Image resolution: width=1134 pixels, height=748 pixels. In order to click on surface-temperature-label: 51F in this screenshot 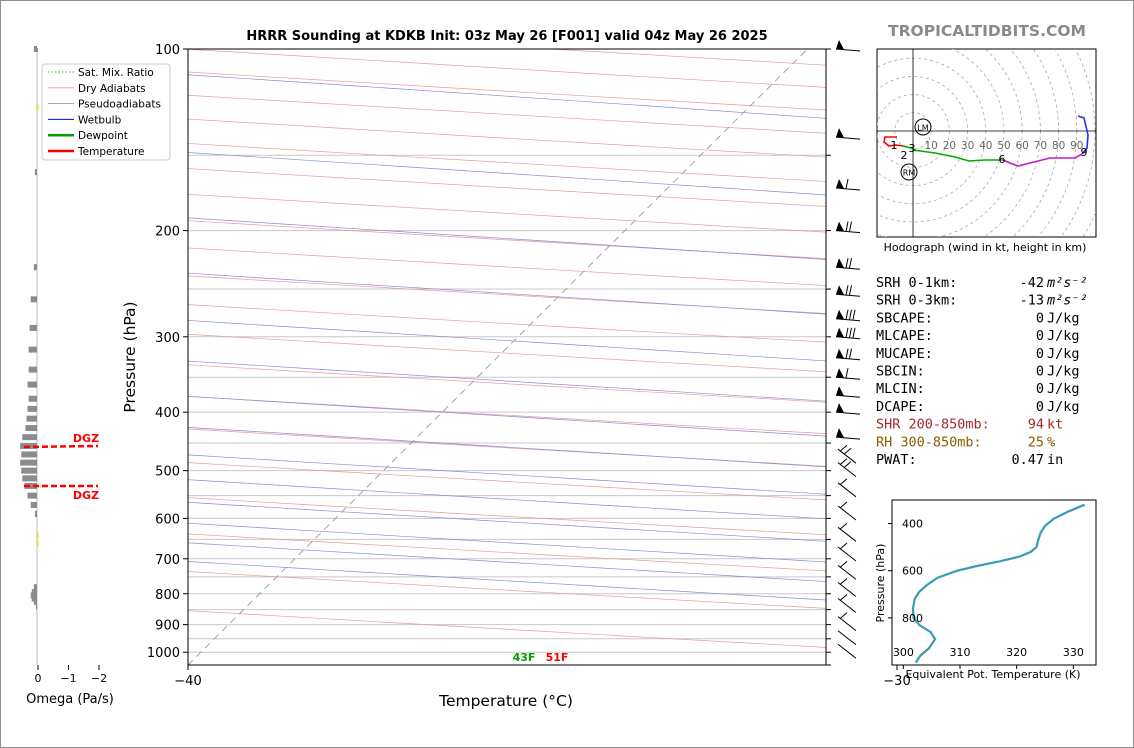, I will do `click(557, 657)`.